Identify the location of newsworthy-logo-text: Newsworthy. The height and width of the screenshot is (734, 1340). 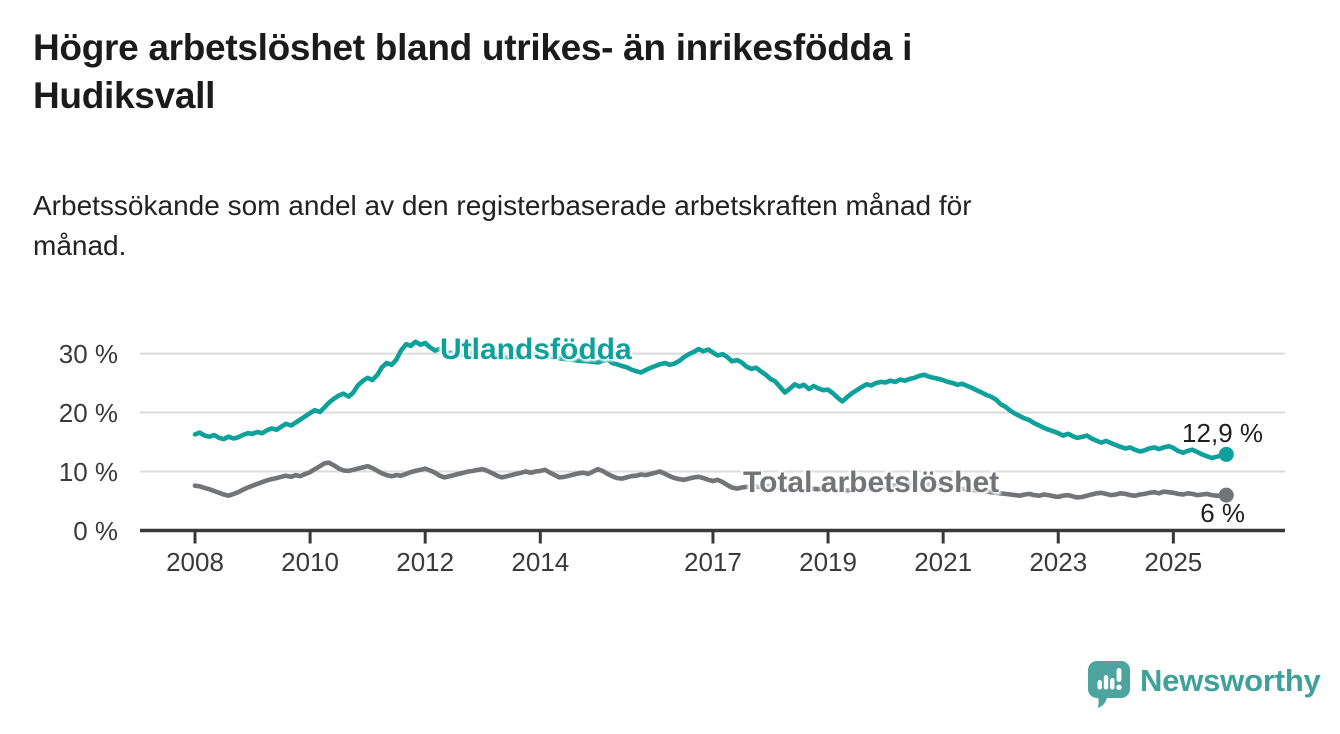
(1230, 680).